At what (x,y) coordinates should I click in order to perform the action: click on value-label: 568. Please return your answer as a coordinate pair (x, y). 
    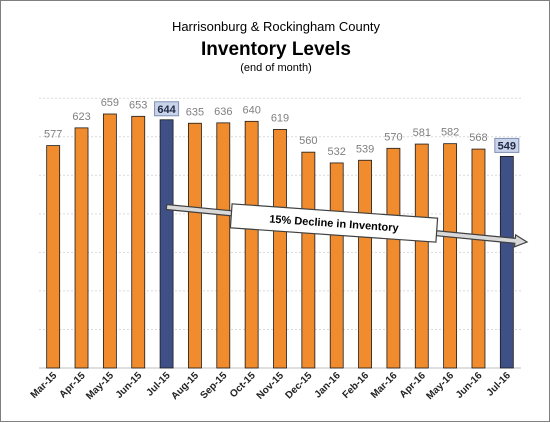
    Looking at the image, I should click on (478, 138).